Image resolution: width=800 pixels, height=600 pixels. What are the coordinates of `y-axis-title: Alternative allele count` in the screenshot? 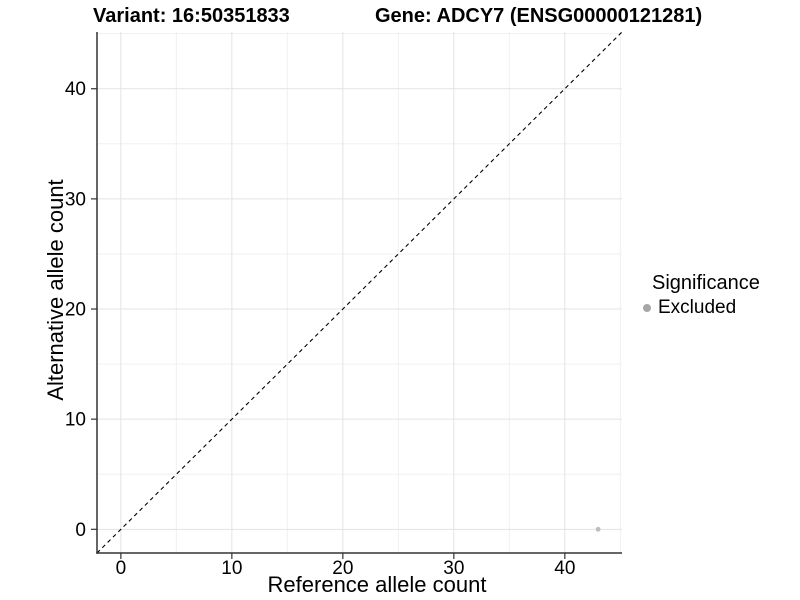 It's located at (55, 290).